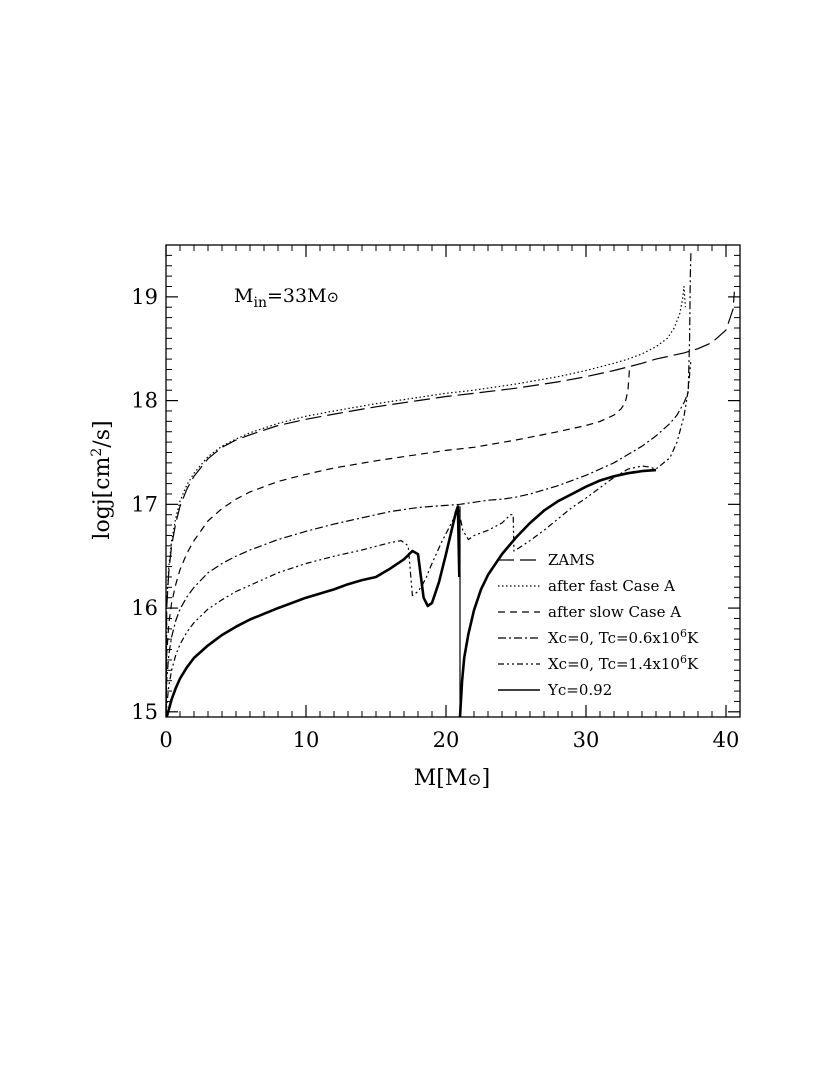 The width and height of the screenshot is (830, 1075). What do you see at coordinates (623, 637) in the screenshot?
I see `legend-label-3: Xc=0, Tc=0.6x106K` at bounding box center [623, 637].